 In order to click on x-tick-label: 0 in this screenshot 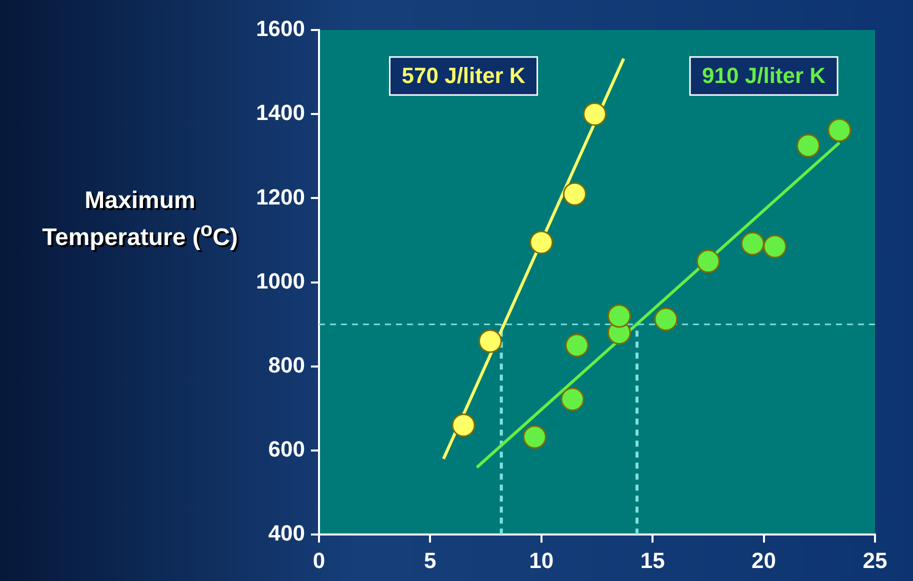, I will do `click(319, 560)`.